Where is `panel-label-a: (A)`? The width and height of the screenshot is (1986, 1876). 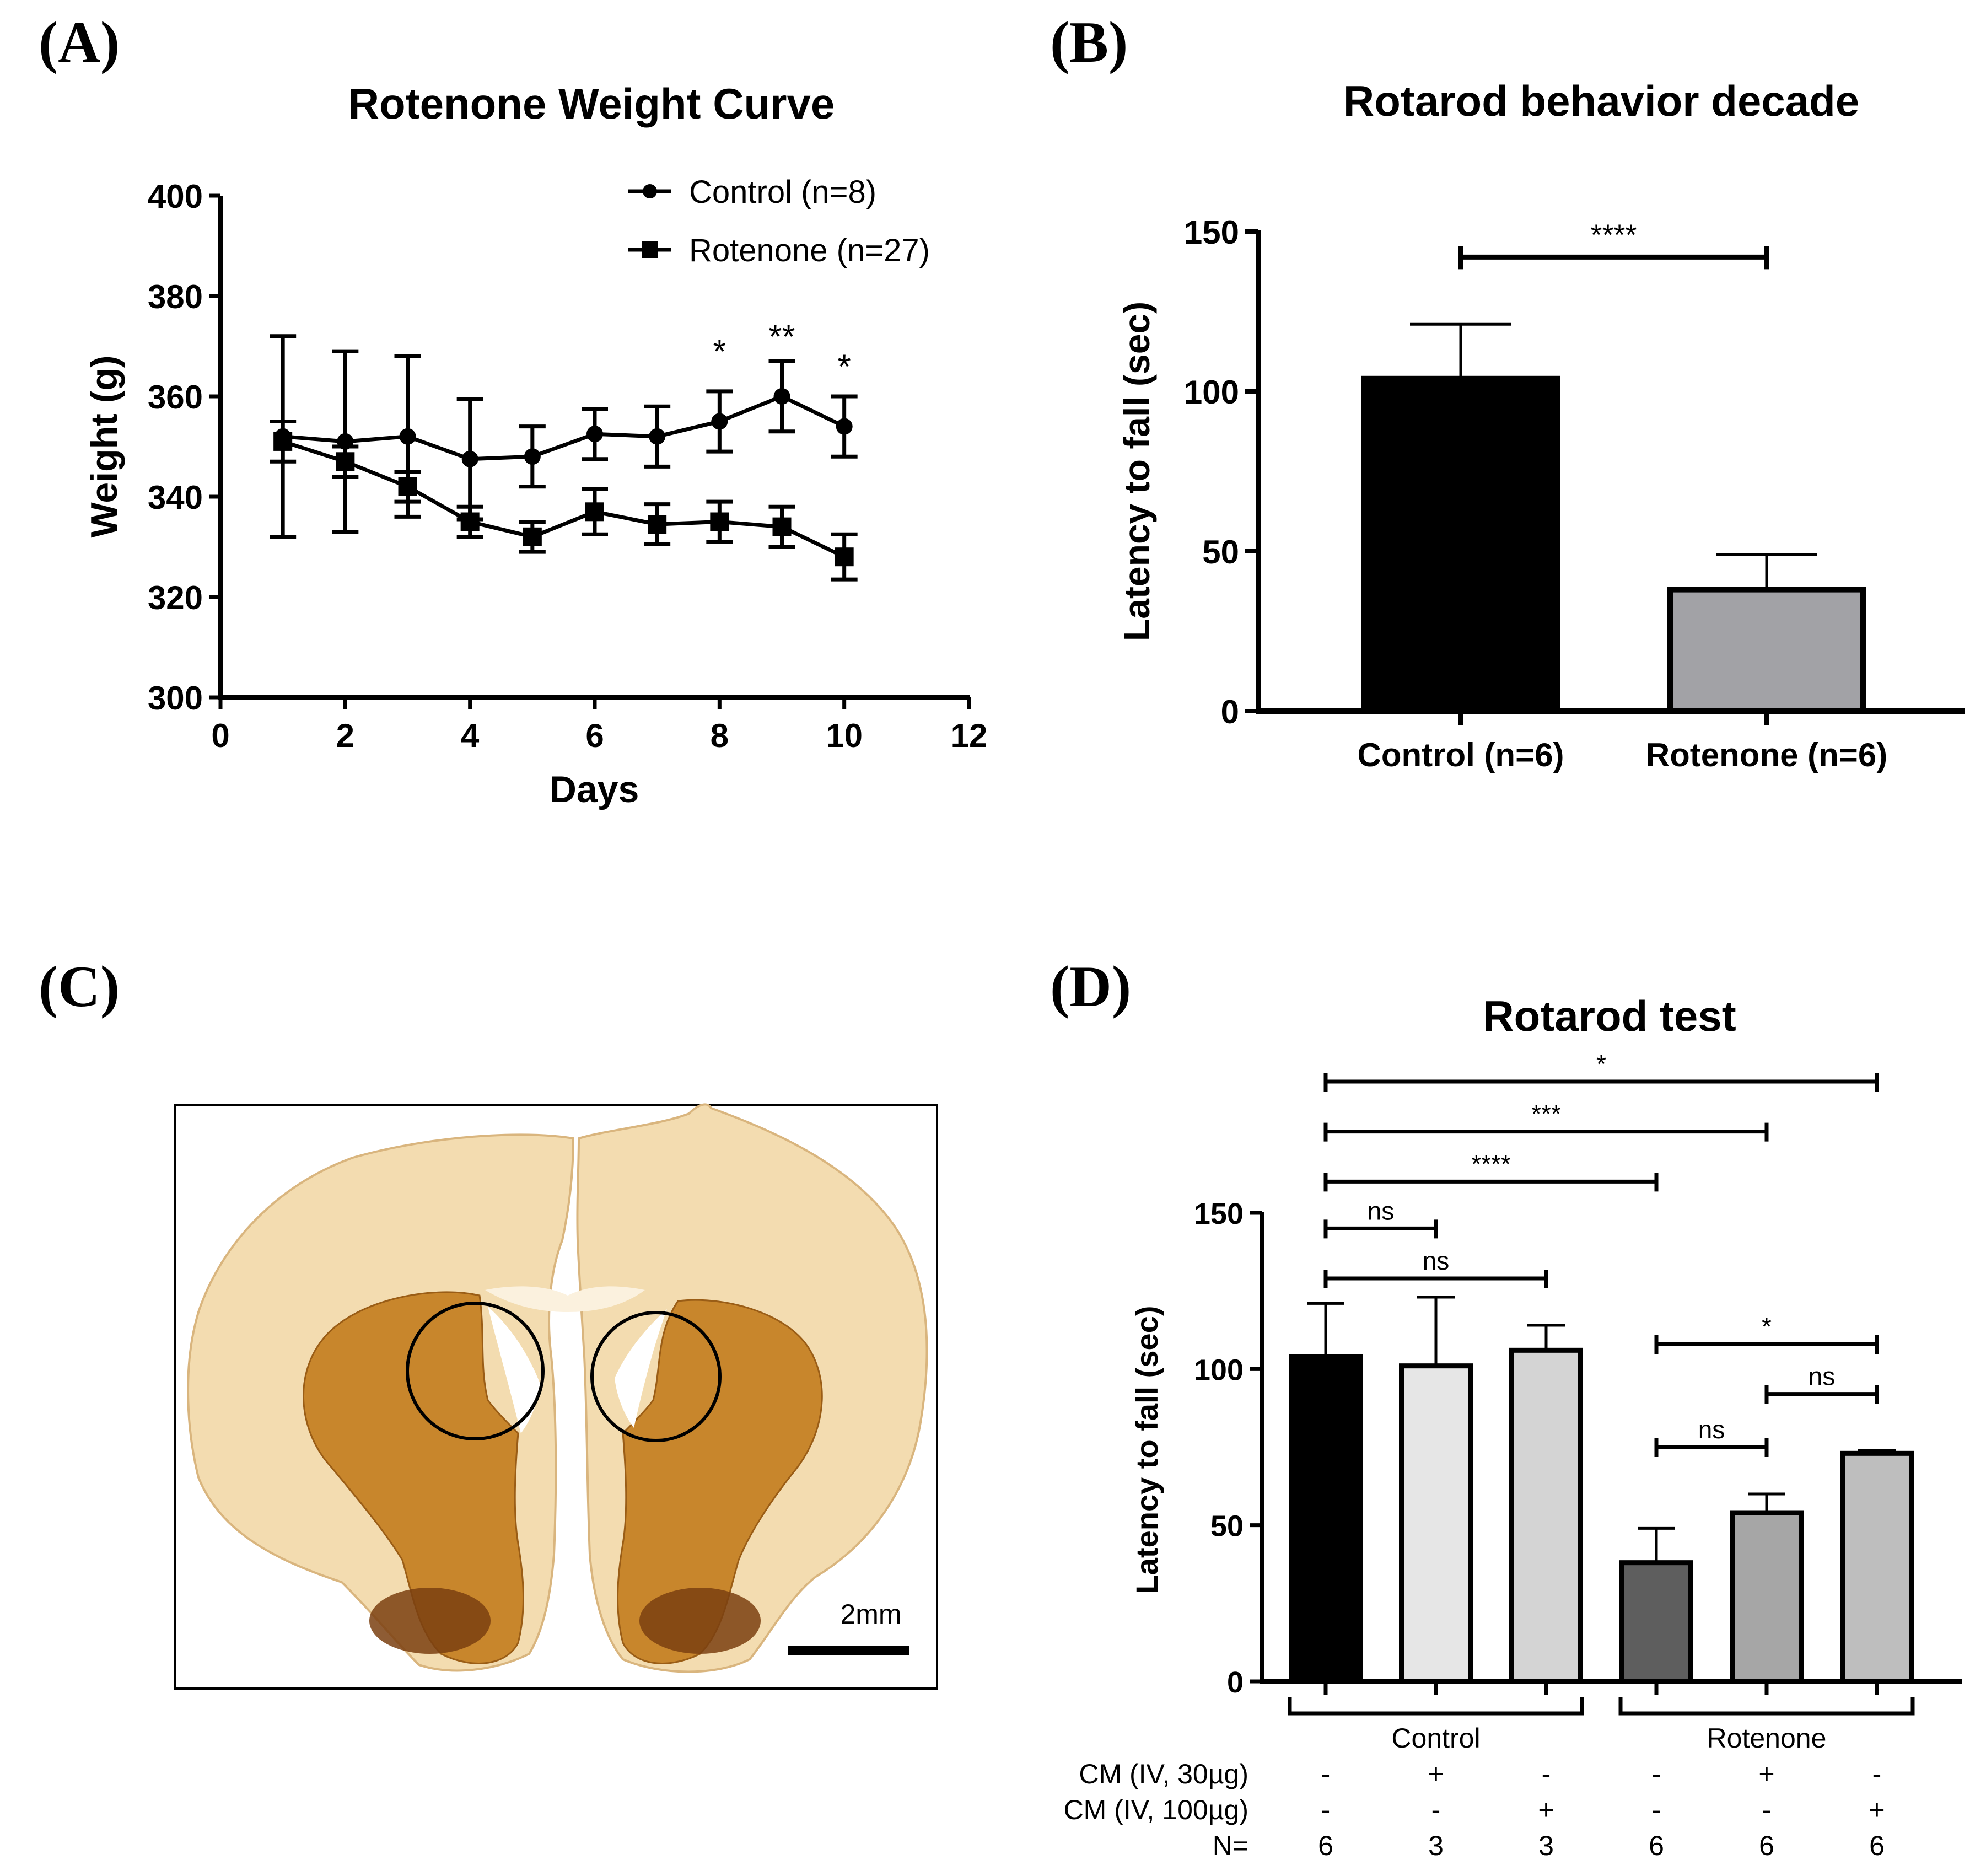
panel-label-a: (A) is located at coordinates (79, 42).